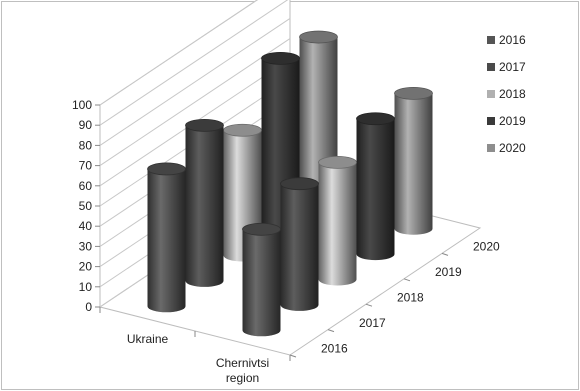 This screenshot has height=391, width=580. Describe the element at coordinates (82, 105) in the screenshot. I see `y-tick-label: 100` at that location.